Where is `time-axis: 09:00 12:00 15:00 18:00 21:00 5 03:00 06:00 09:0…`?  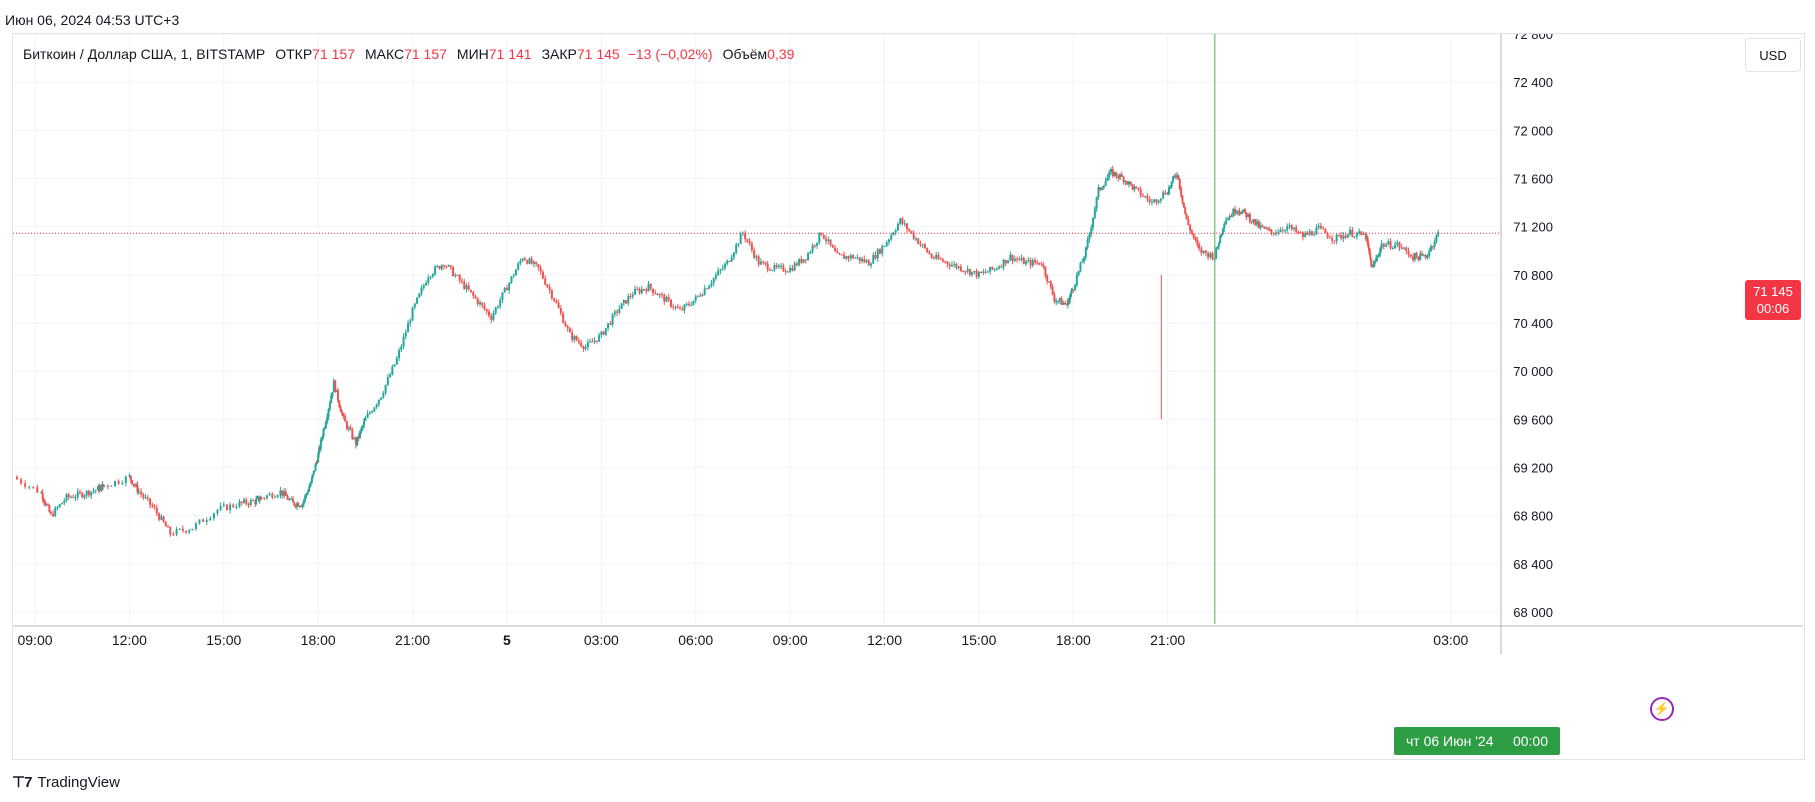 time-axis: 09:00 12:00 15:00 18:00 21:00 5 03:00 06:00 09:0… is located at coordinates (908, 636).